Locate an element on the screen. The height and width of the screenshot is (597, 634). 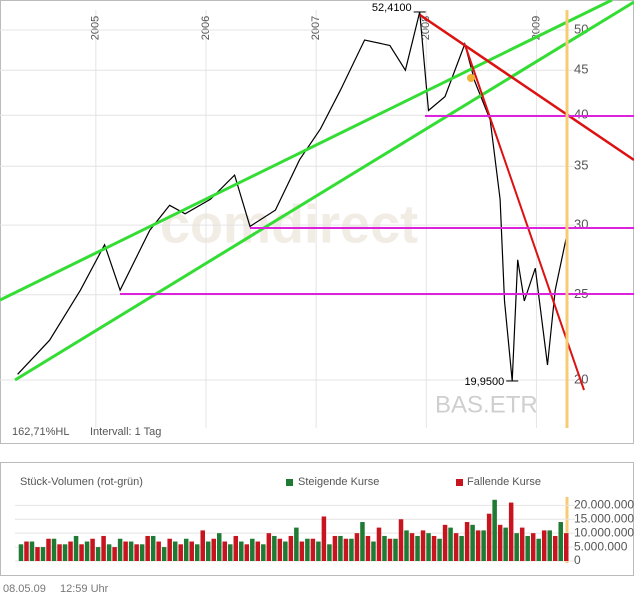
y-tick-label: 30 is located at coordinates (581, 224).